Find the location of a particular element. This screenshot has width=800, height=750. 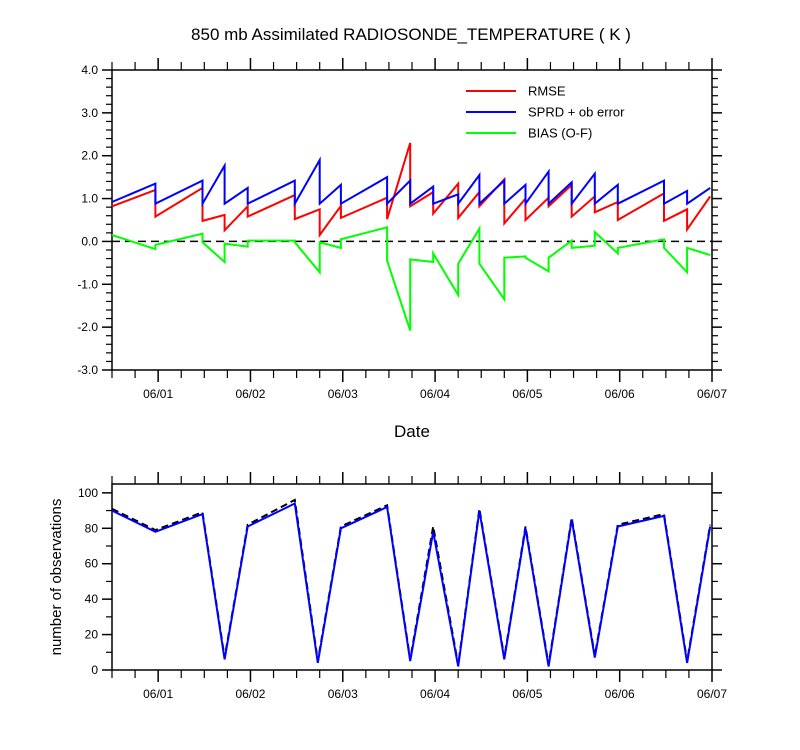

top-ytick-label: -3.0 is located at coordinates (87, 370).